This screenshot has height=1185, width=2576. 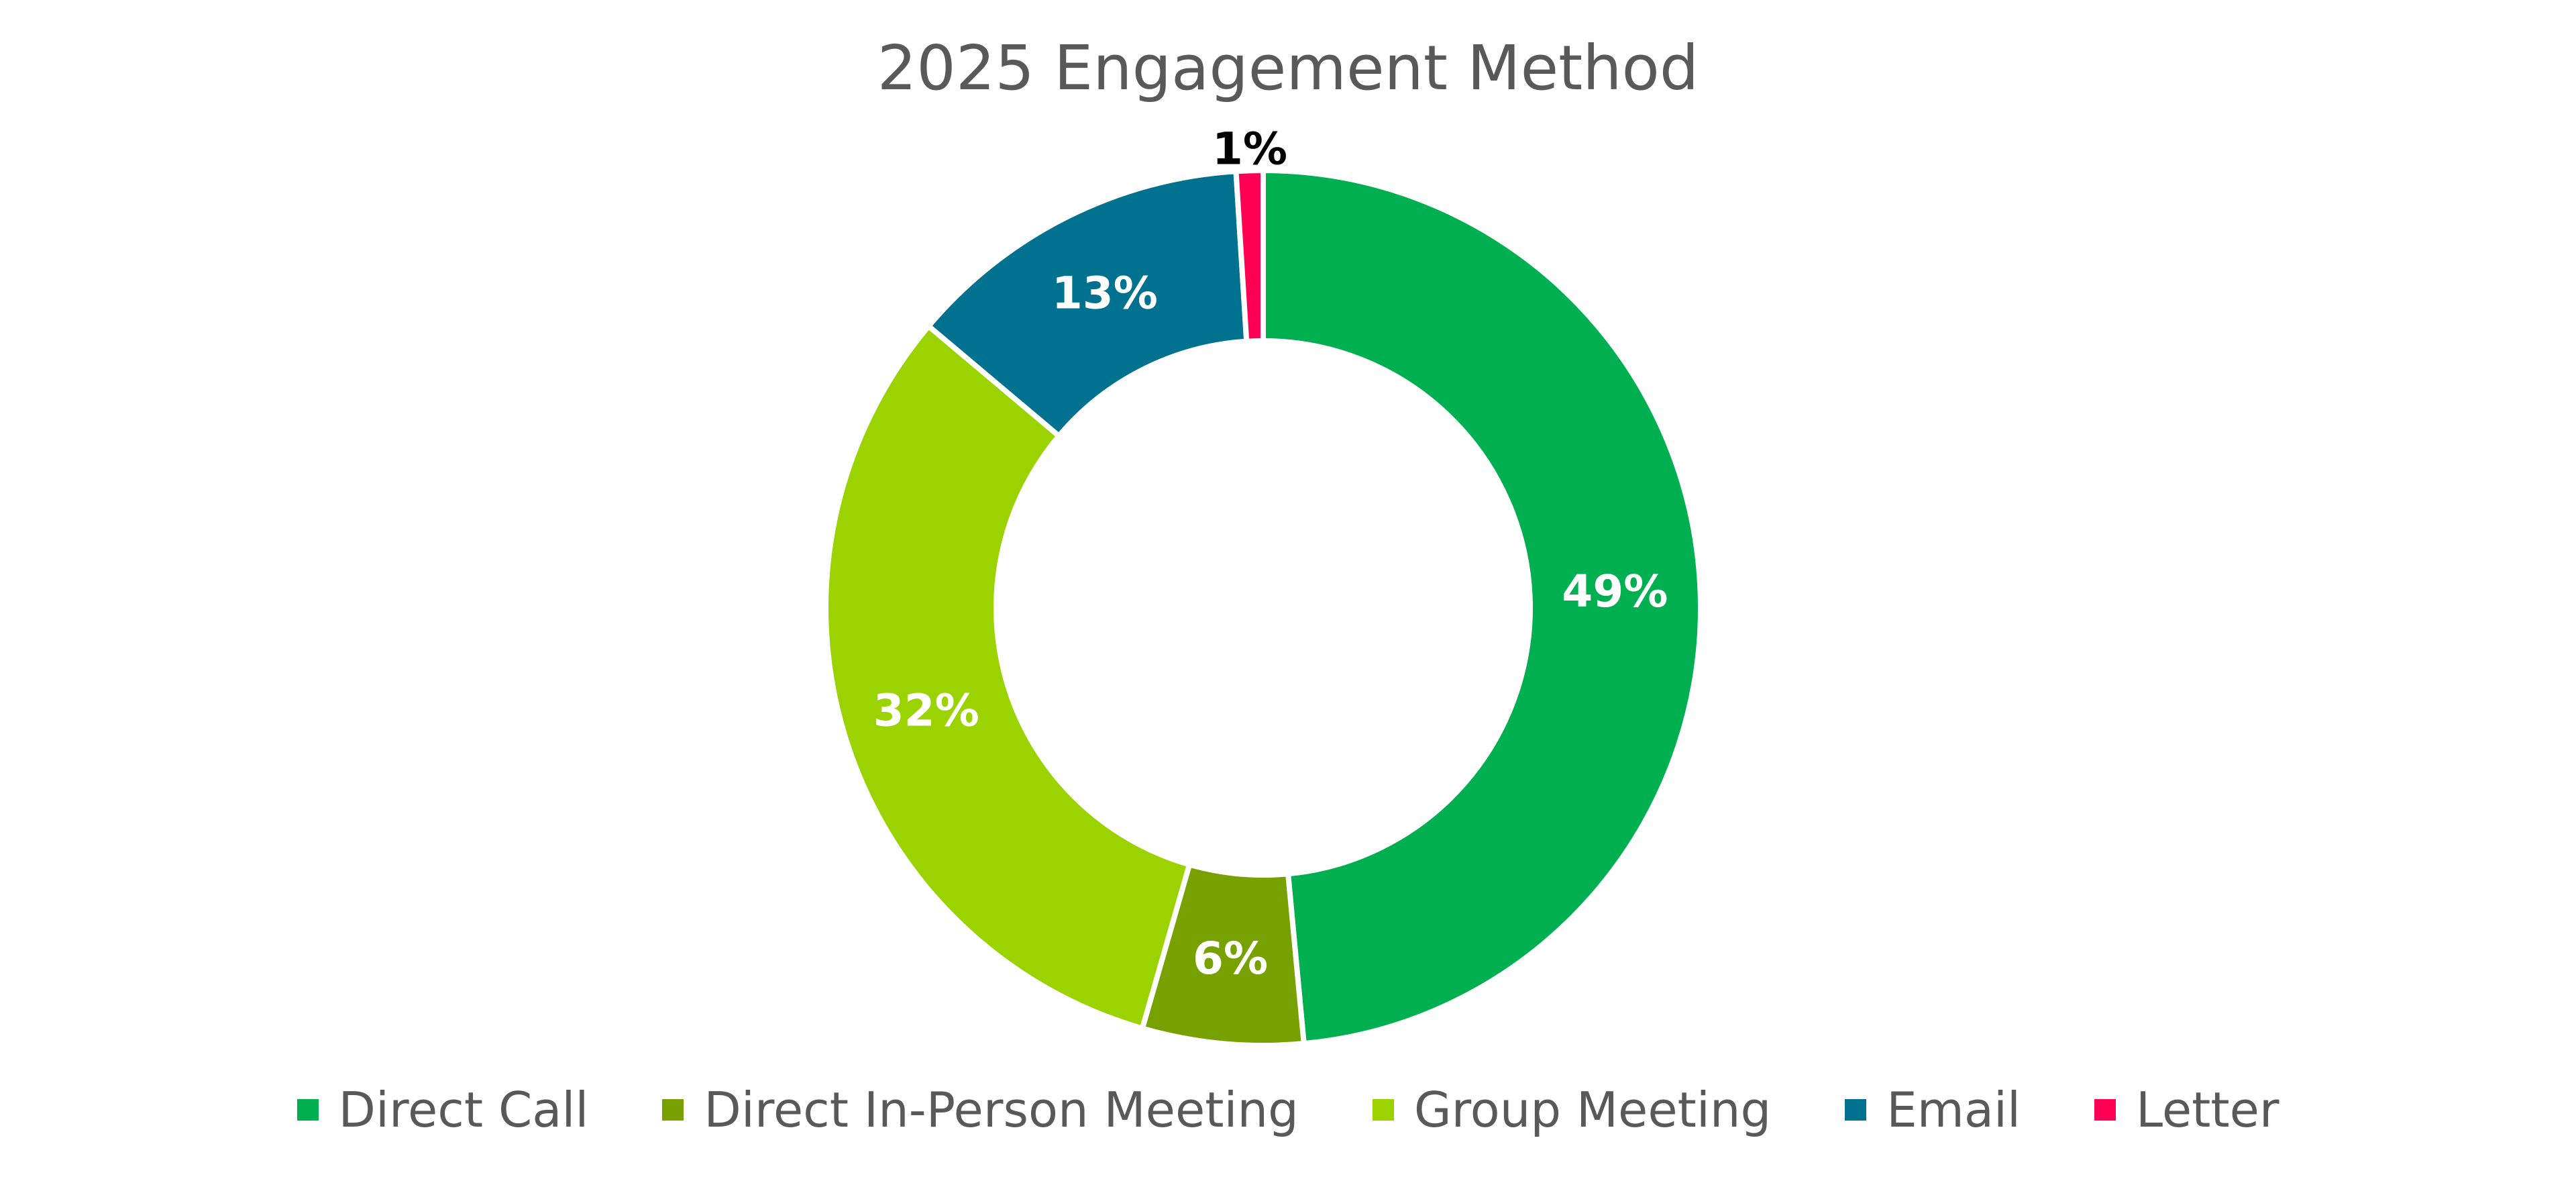 I want to click on legend-item: Direct Call, so click(x=443, y=1110).